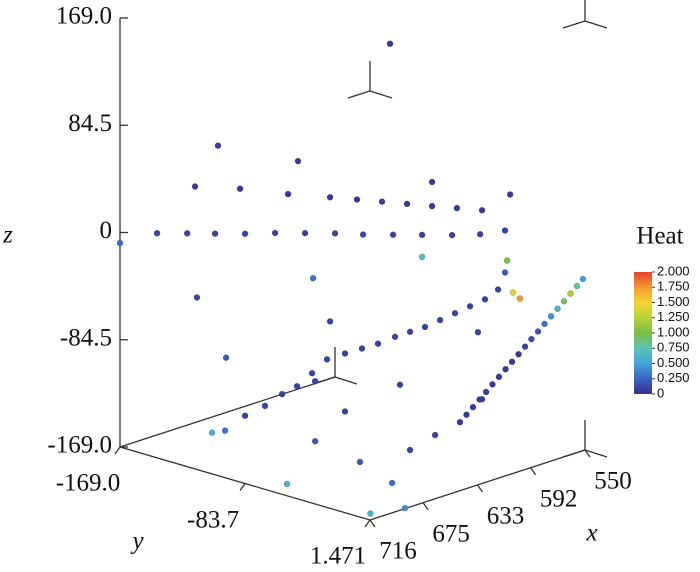 Image resolution: width=700 pixels, height=572 pixels. I want to click on floor-edge, so click(227, 412).